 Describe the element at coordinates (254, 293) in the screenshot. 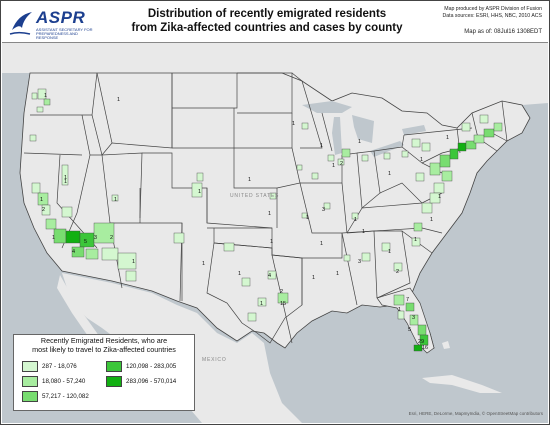

I see `texas-outline` at that location.